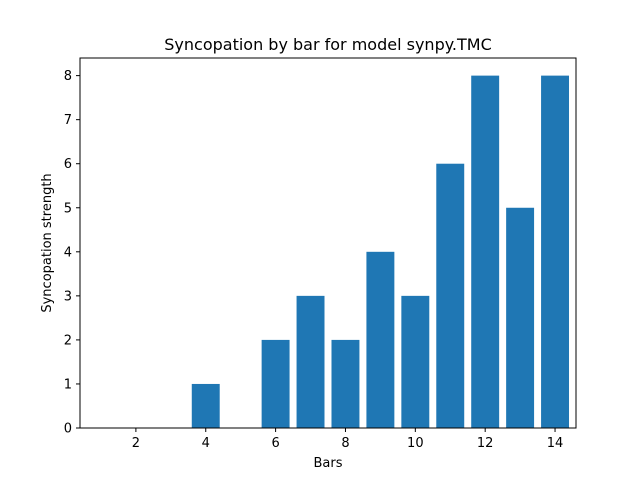  Describe the element at coordinates (68, 340) in the screenshot. I see `y-tick-label: 2` at that location.